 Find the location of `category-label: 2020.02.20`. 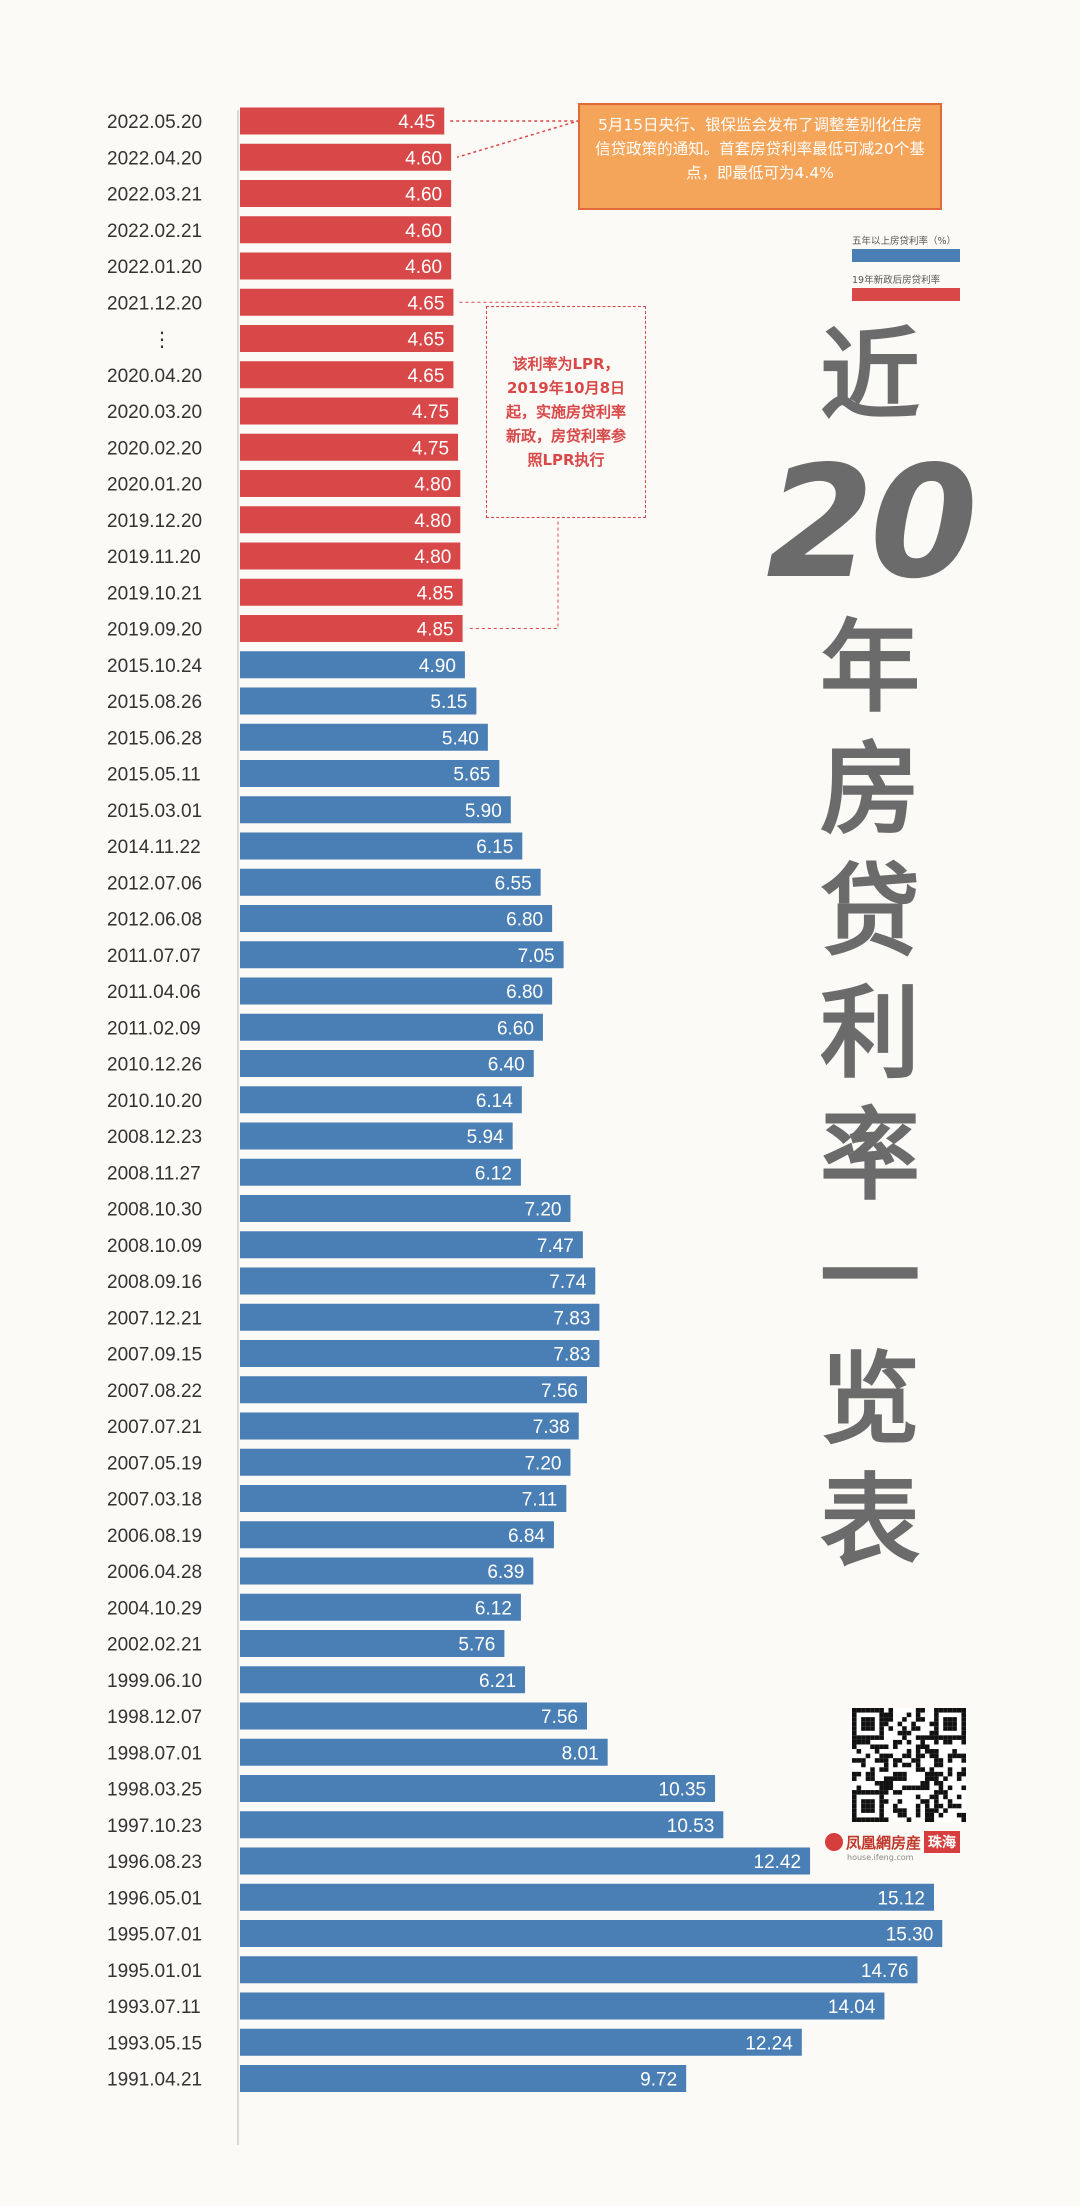

category-label: 2020.02.20 is located at coordinates (154, 448).